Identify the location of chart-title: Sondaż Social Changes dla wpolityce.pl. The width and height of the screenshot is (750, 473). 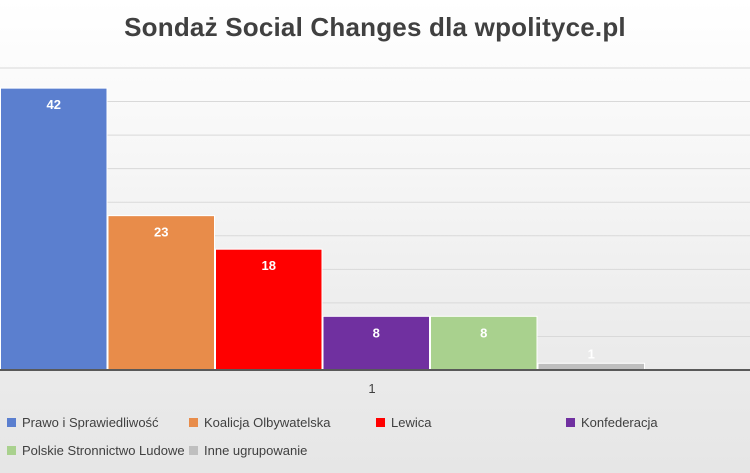
(375, 27).